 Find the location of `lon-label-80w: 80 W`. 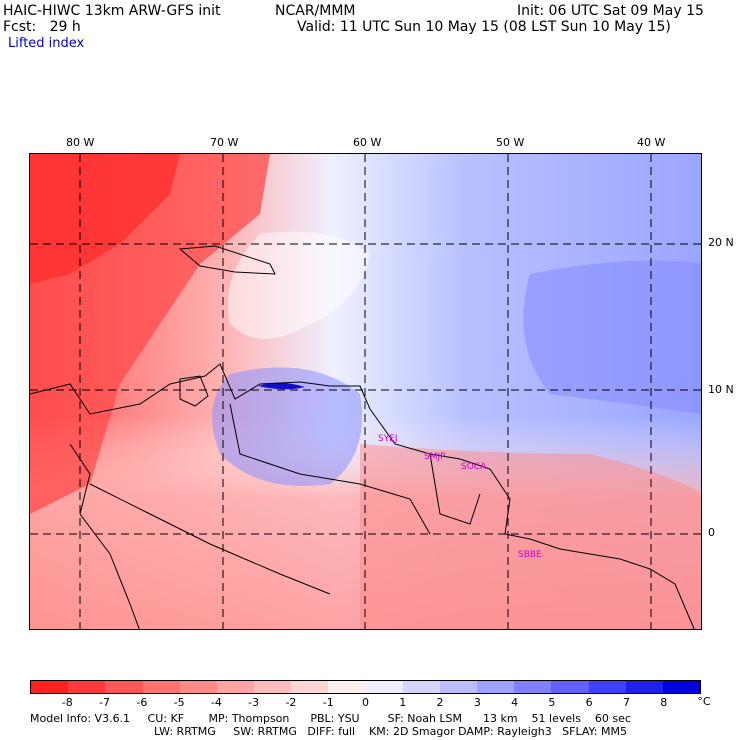

lon-label-80w: 80 W is located at coordinates (80, 142).